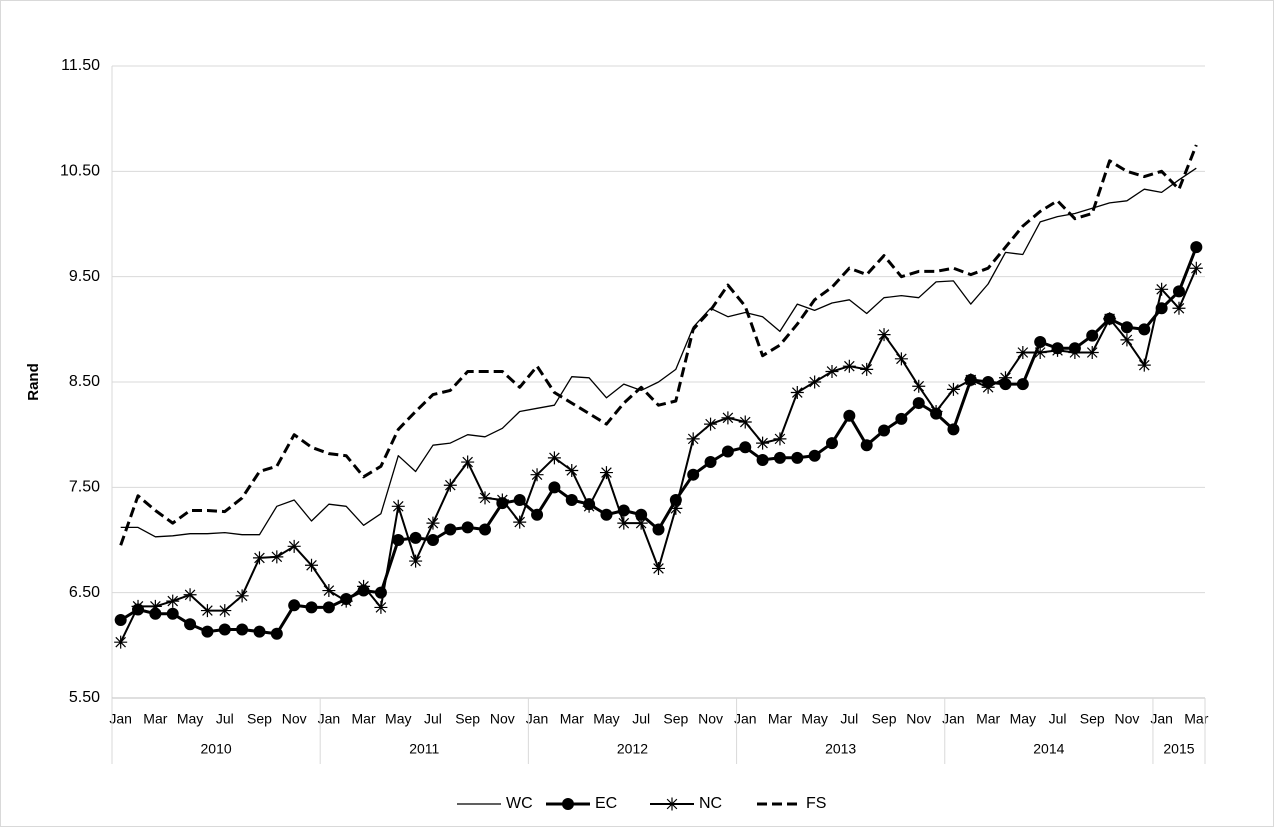 The image size is (1274, 827). I want to click on legend-label: WC, so click(519, 803).